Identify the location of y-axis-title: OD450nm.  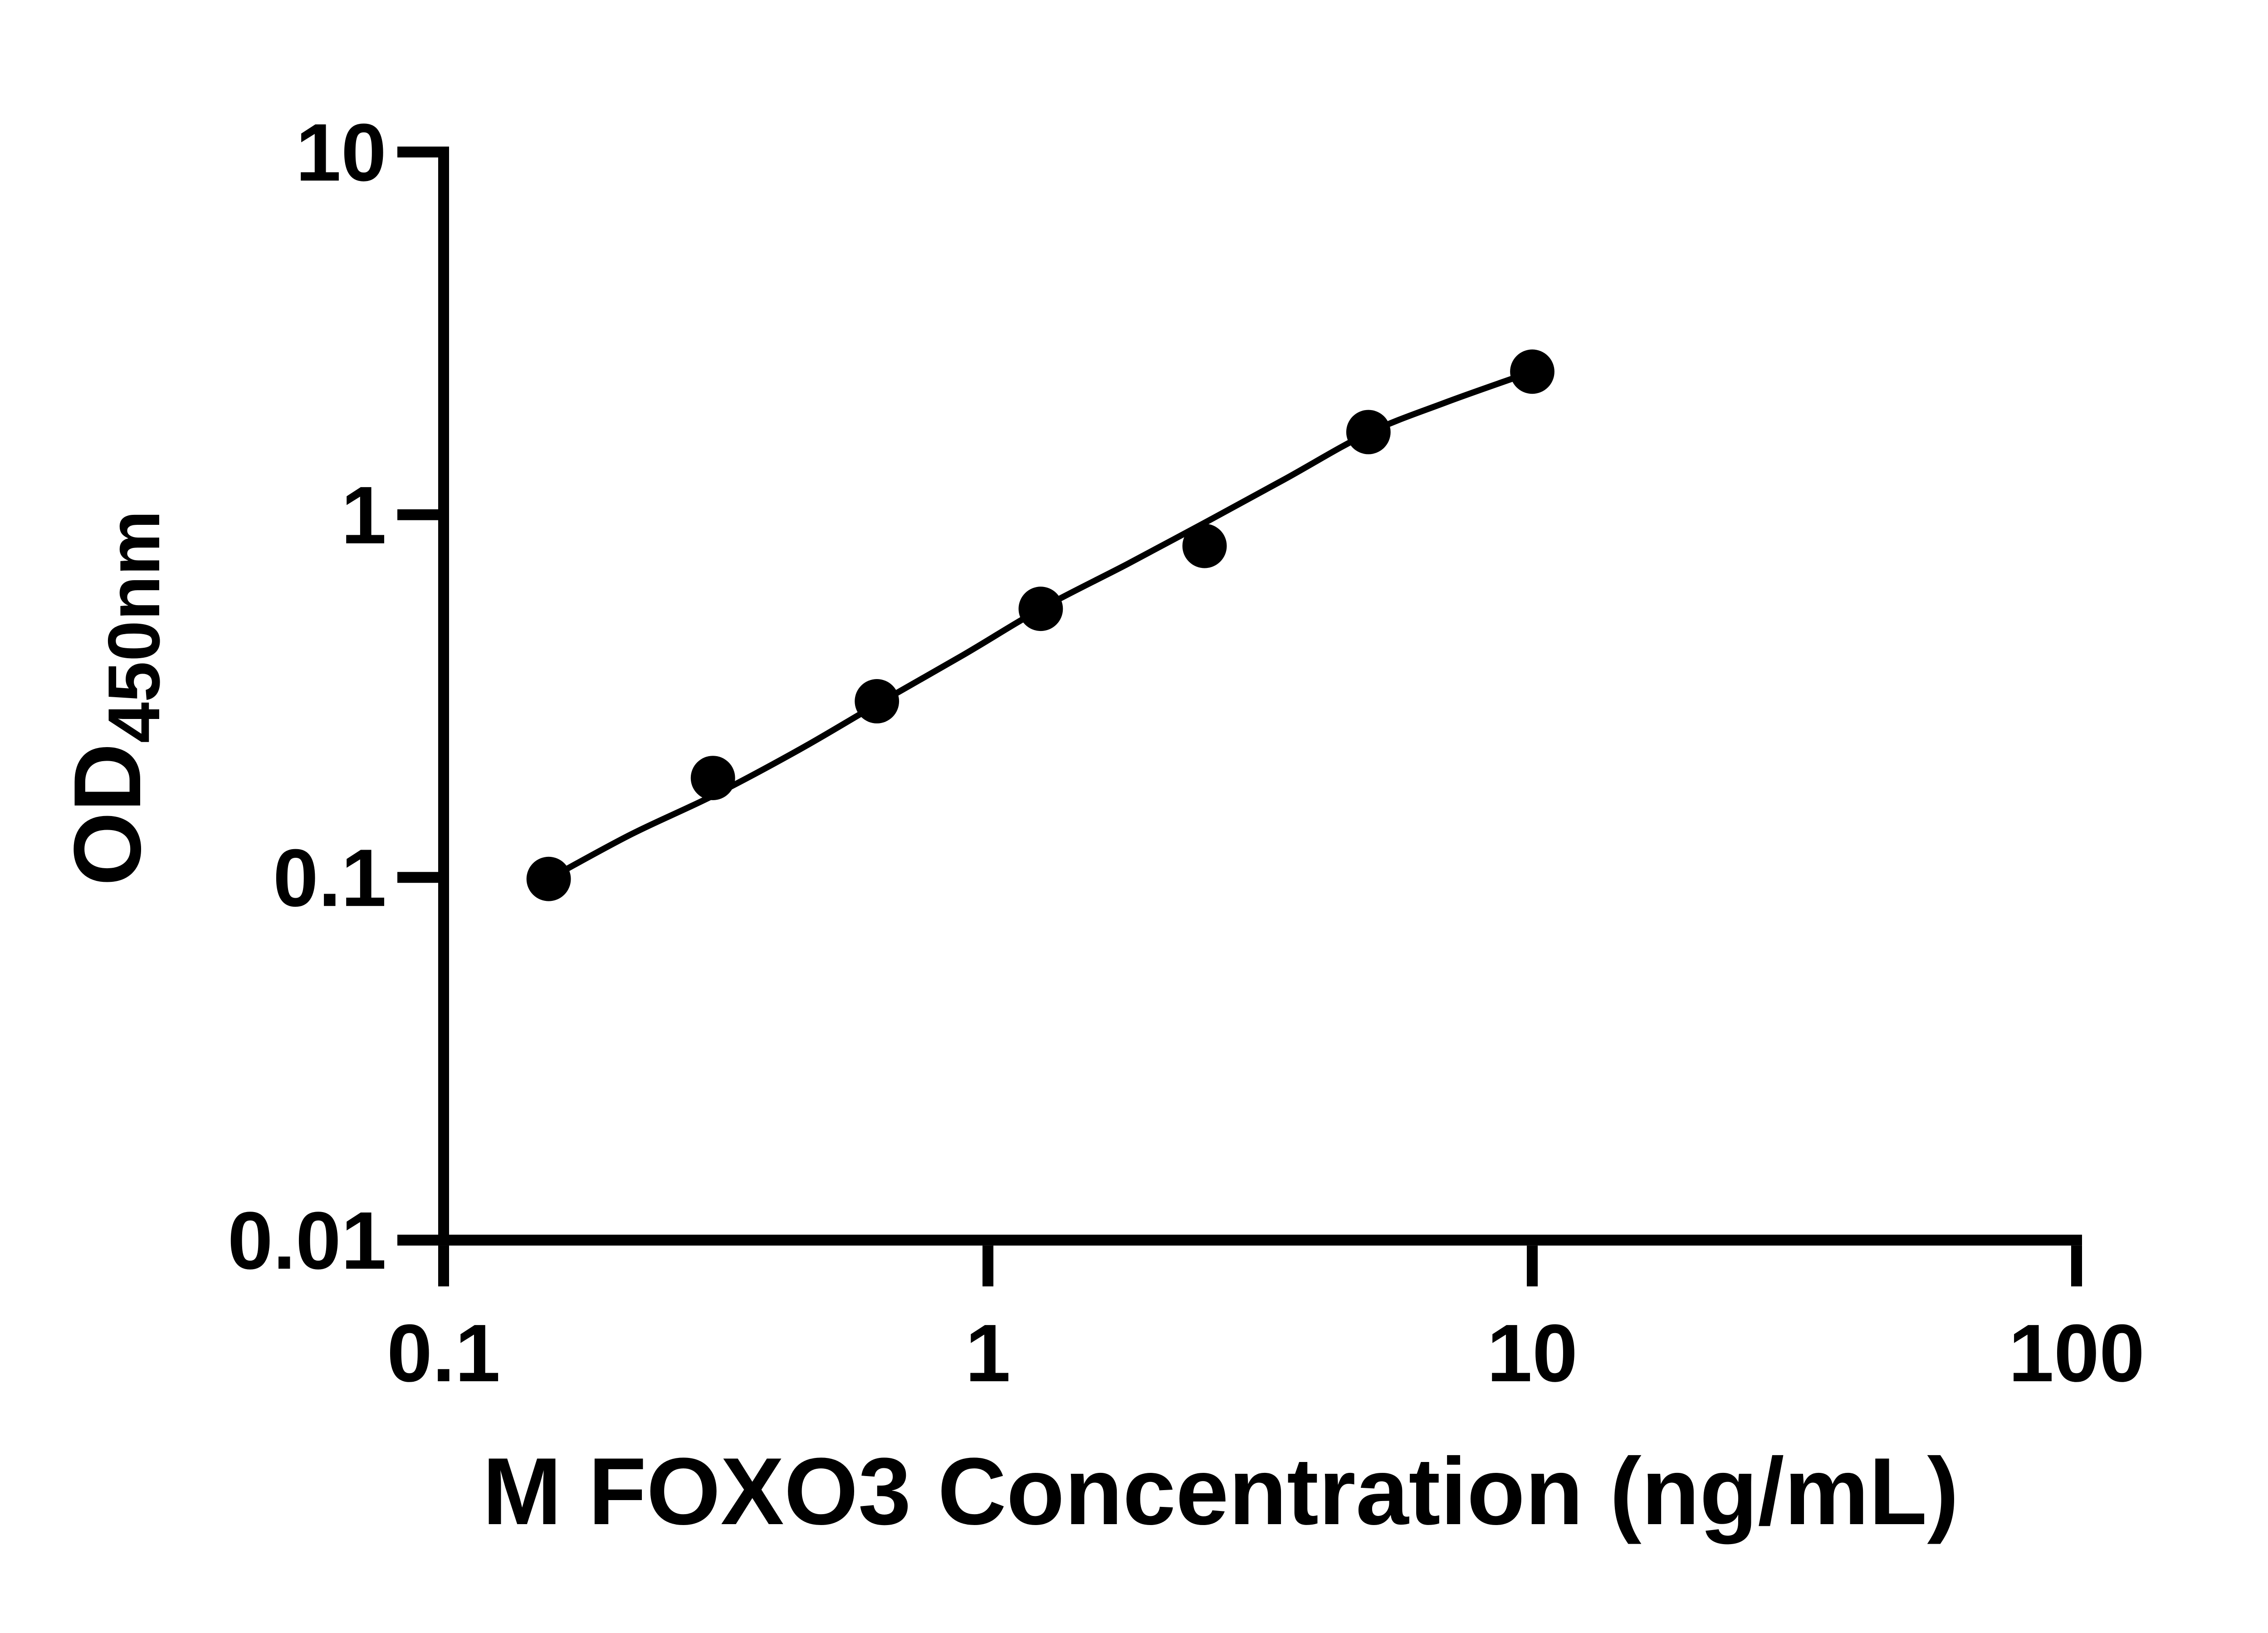
(115, 698).